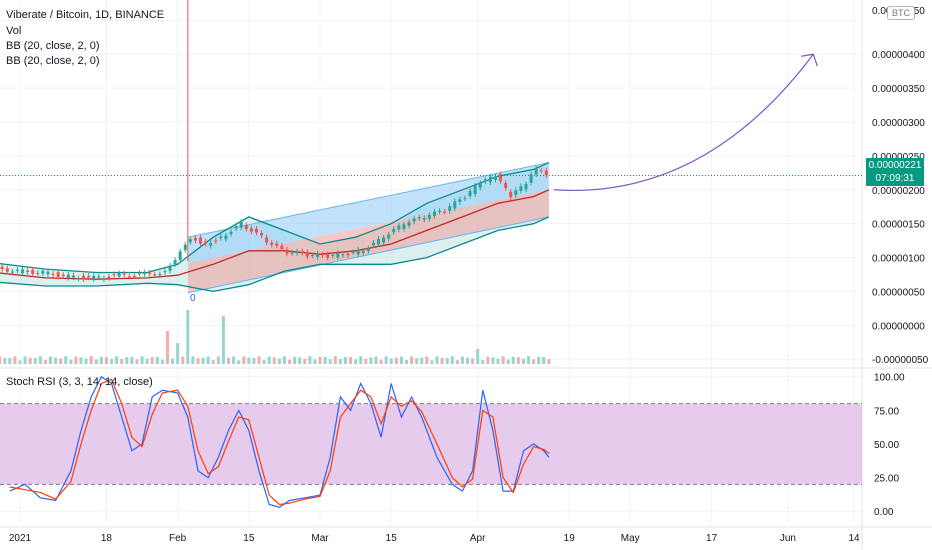 Image resolution: width=932 pixels, height=550 pixels. What do you see at coordinates (434, 538) in the screenshot?
I see `time-axis: 2021 18 Feb 15 Mar 15 Apr 19 May 17 Jun 14` at bounding box center [434, 538].